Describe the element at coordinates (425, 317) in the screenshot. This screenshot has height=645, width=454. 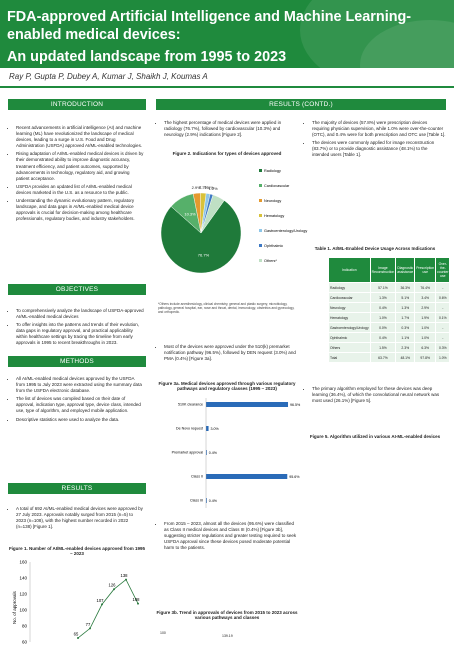
I see `table-cell: 1.9%` at that location.